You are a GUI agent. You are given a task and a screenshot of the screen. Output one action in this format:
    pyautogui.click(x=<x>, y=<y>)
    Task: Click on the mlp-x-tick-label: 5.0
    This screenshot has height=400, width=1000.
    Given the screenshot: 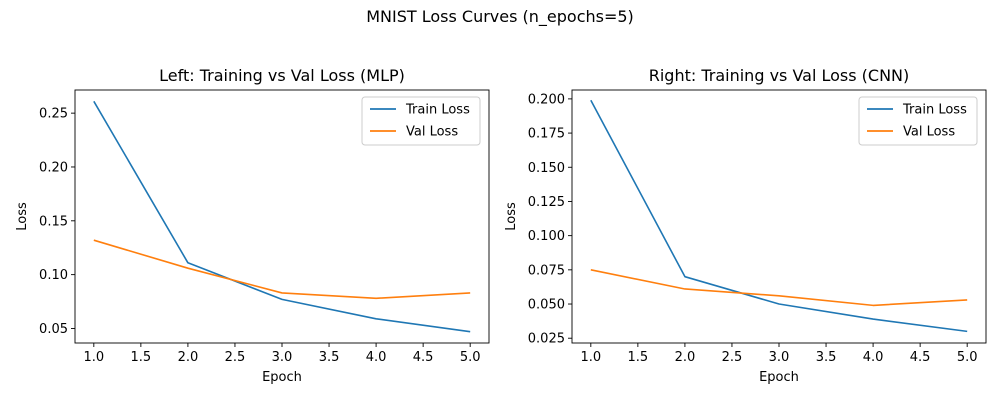 What is the action you would take?
    pyautogui.click(x=470, y=357)
    